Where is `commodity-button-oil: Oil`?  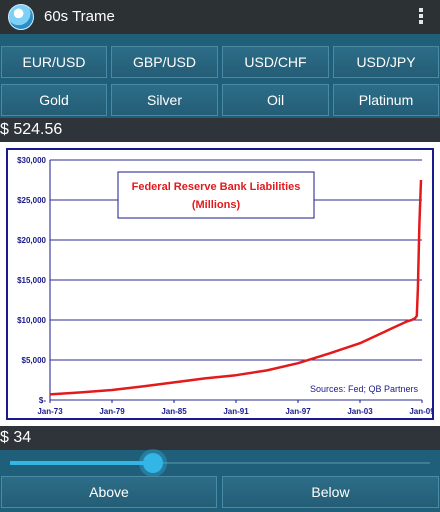
commodity-button-oil: Oil is located at coordinates (275, 100).